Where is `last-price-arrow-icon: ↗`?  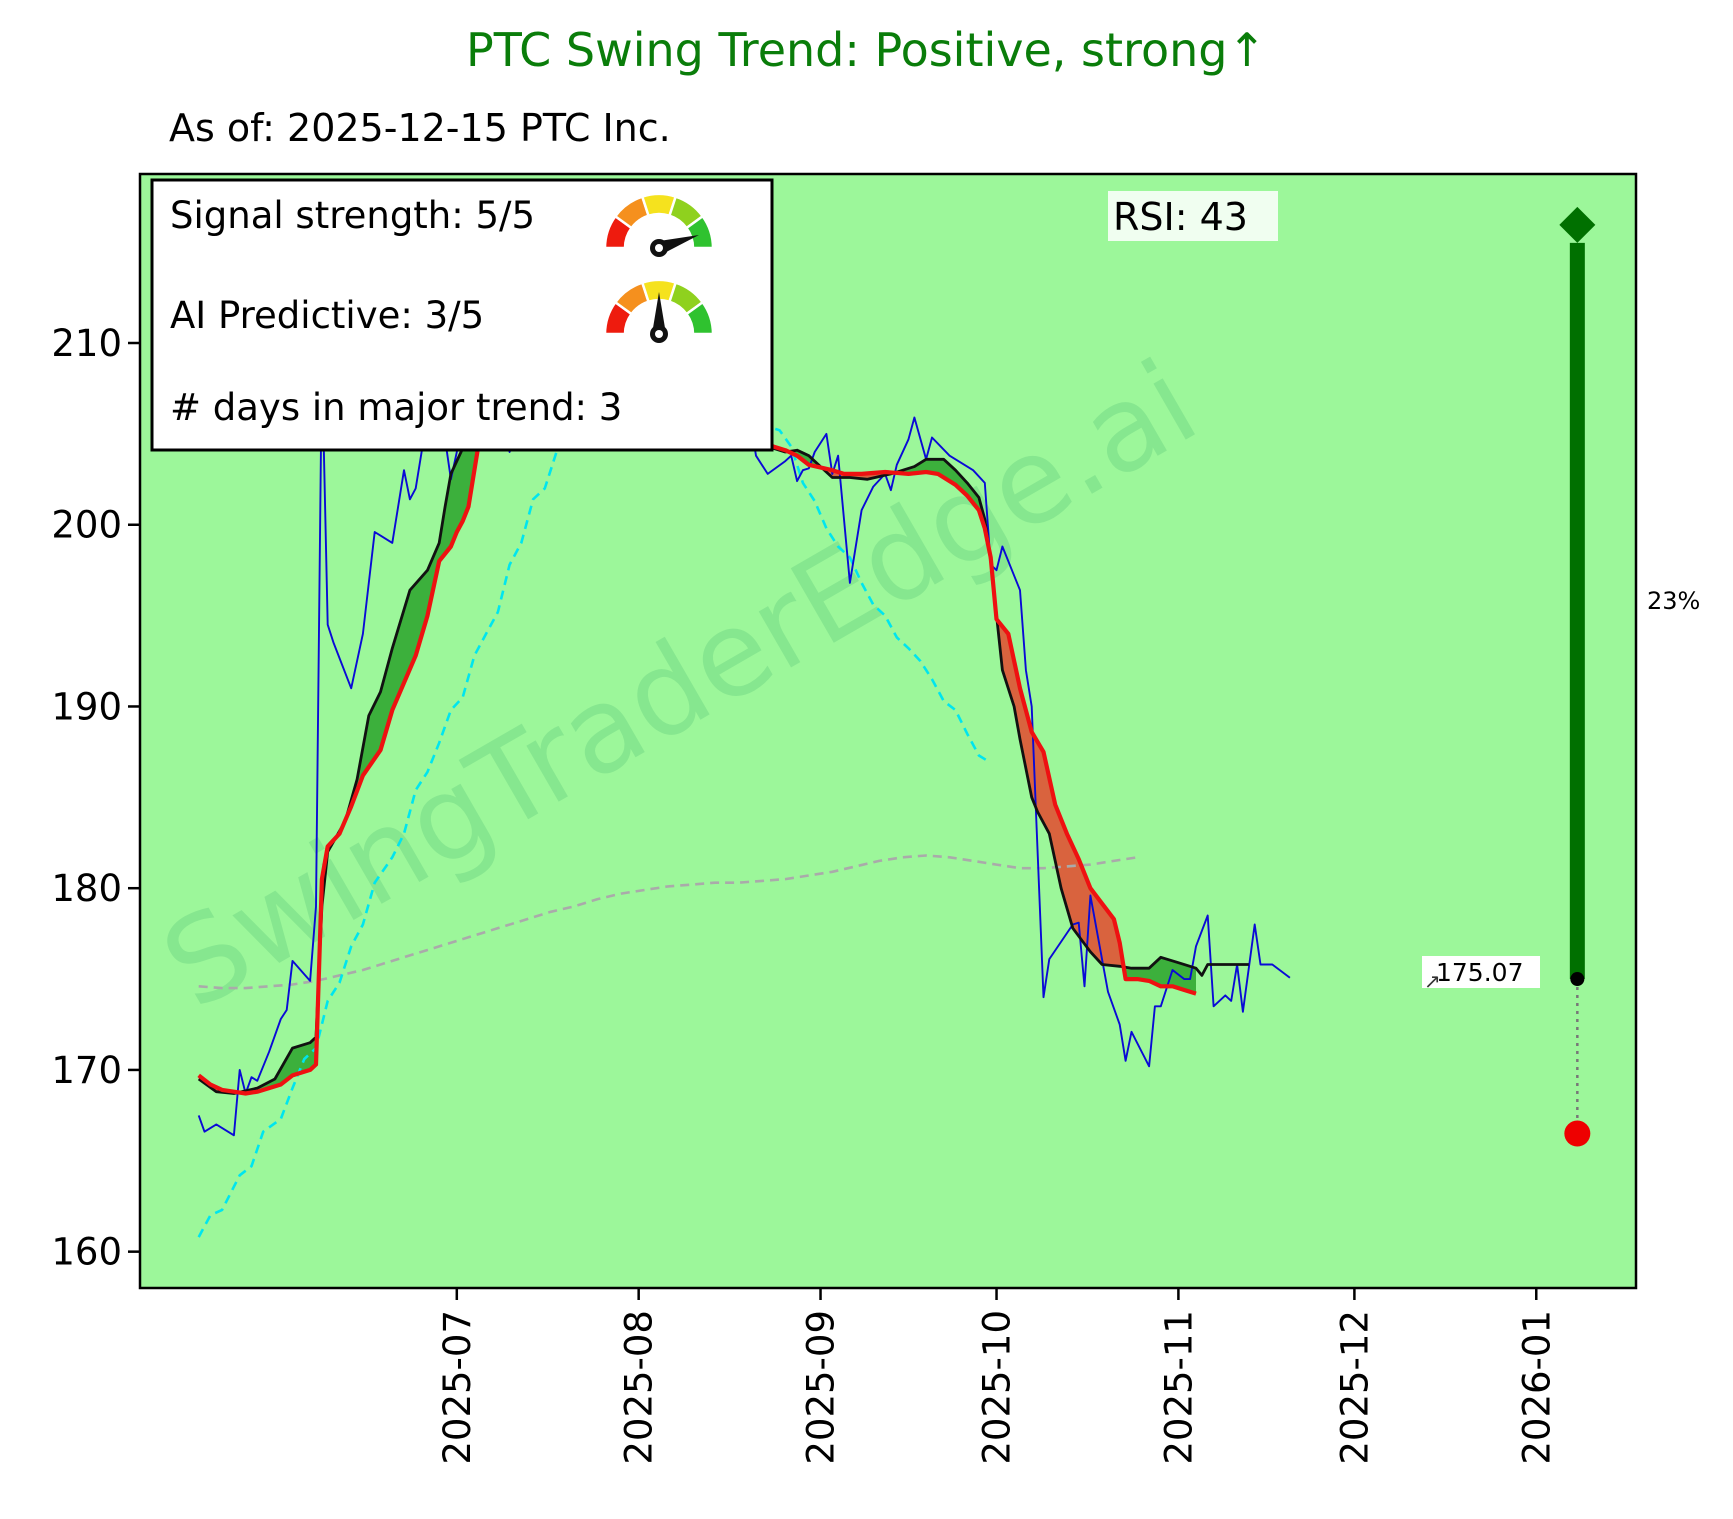
last-price-arrow-icon: ↗ is located at coordinates (1432, 981).